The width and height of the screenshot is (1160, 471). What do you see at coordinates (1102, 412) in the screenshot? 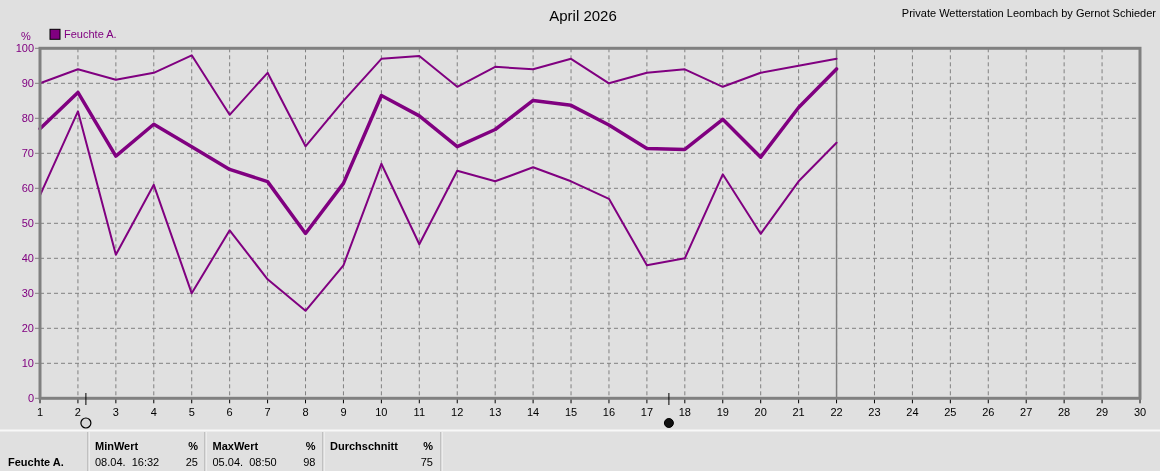
I see `x-tick-label: 29` at bounding box center [1102, 412].